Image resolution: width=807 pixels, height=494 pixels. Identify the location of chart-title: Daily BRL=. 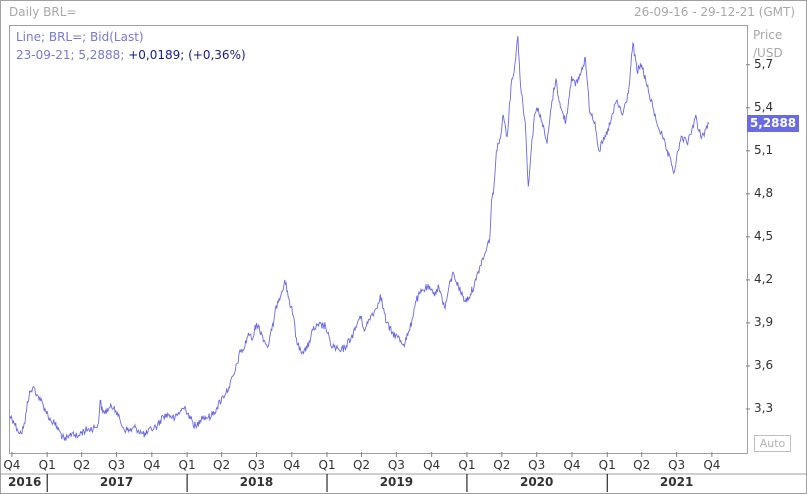
(43, 12).